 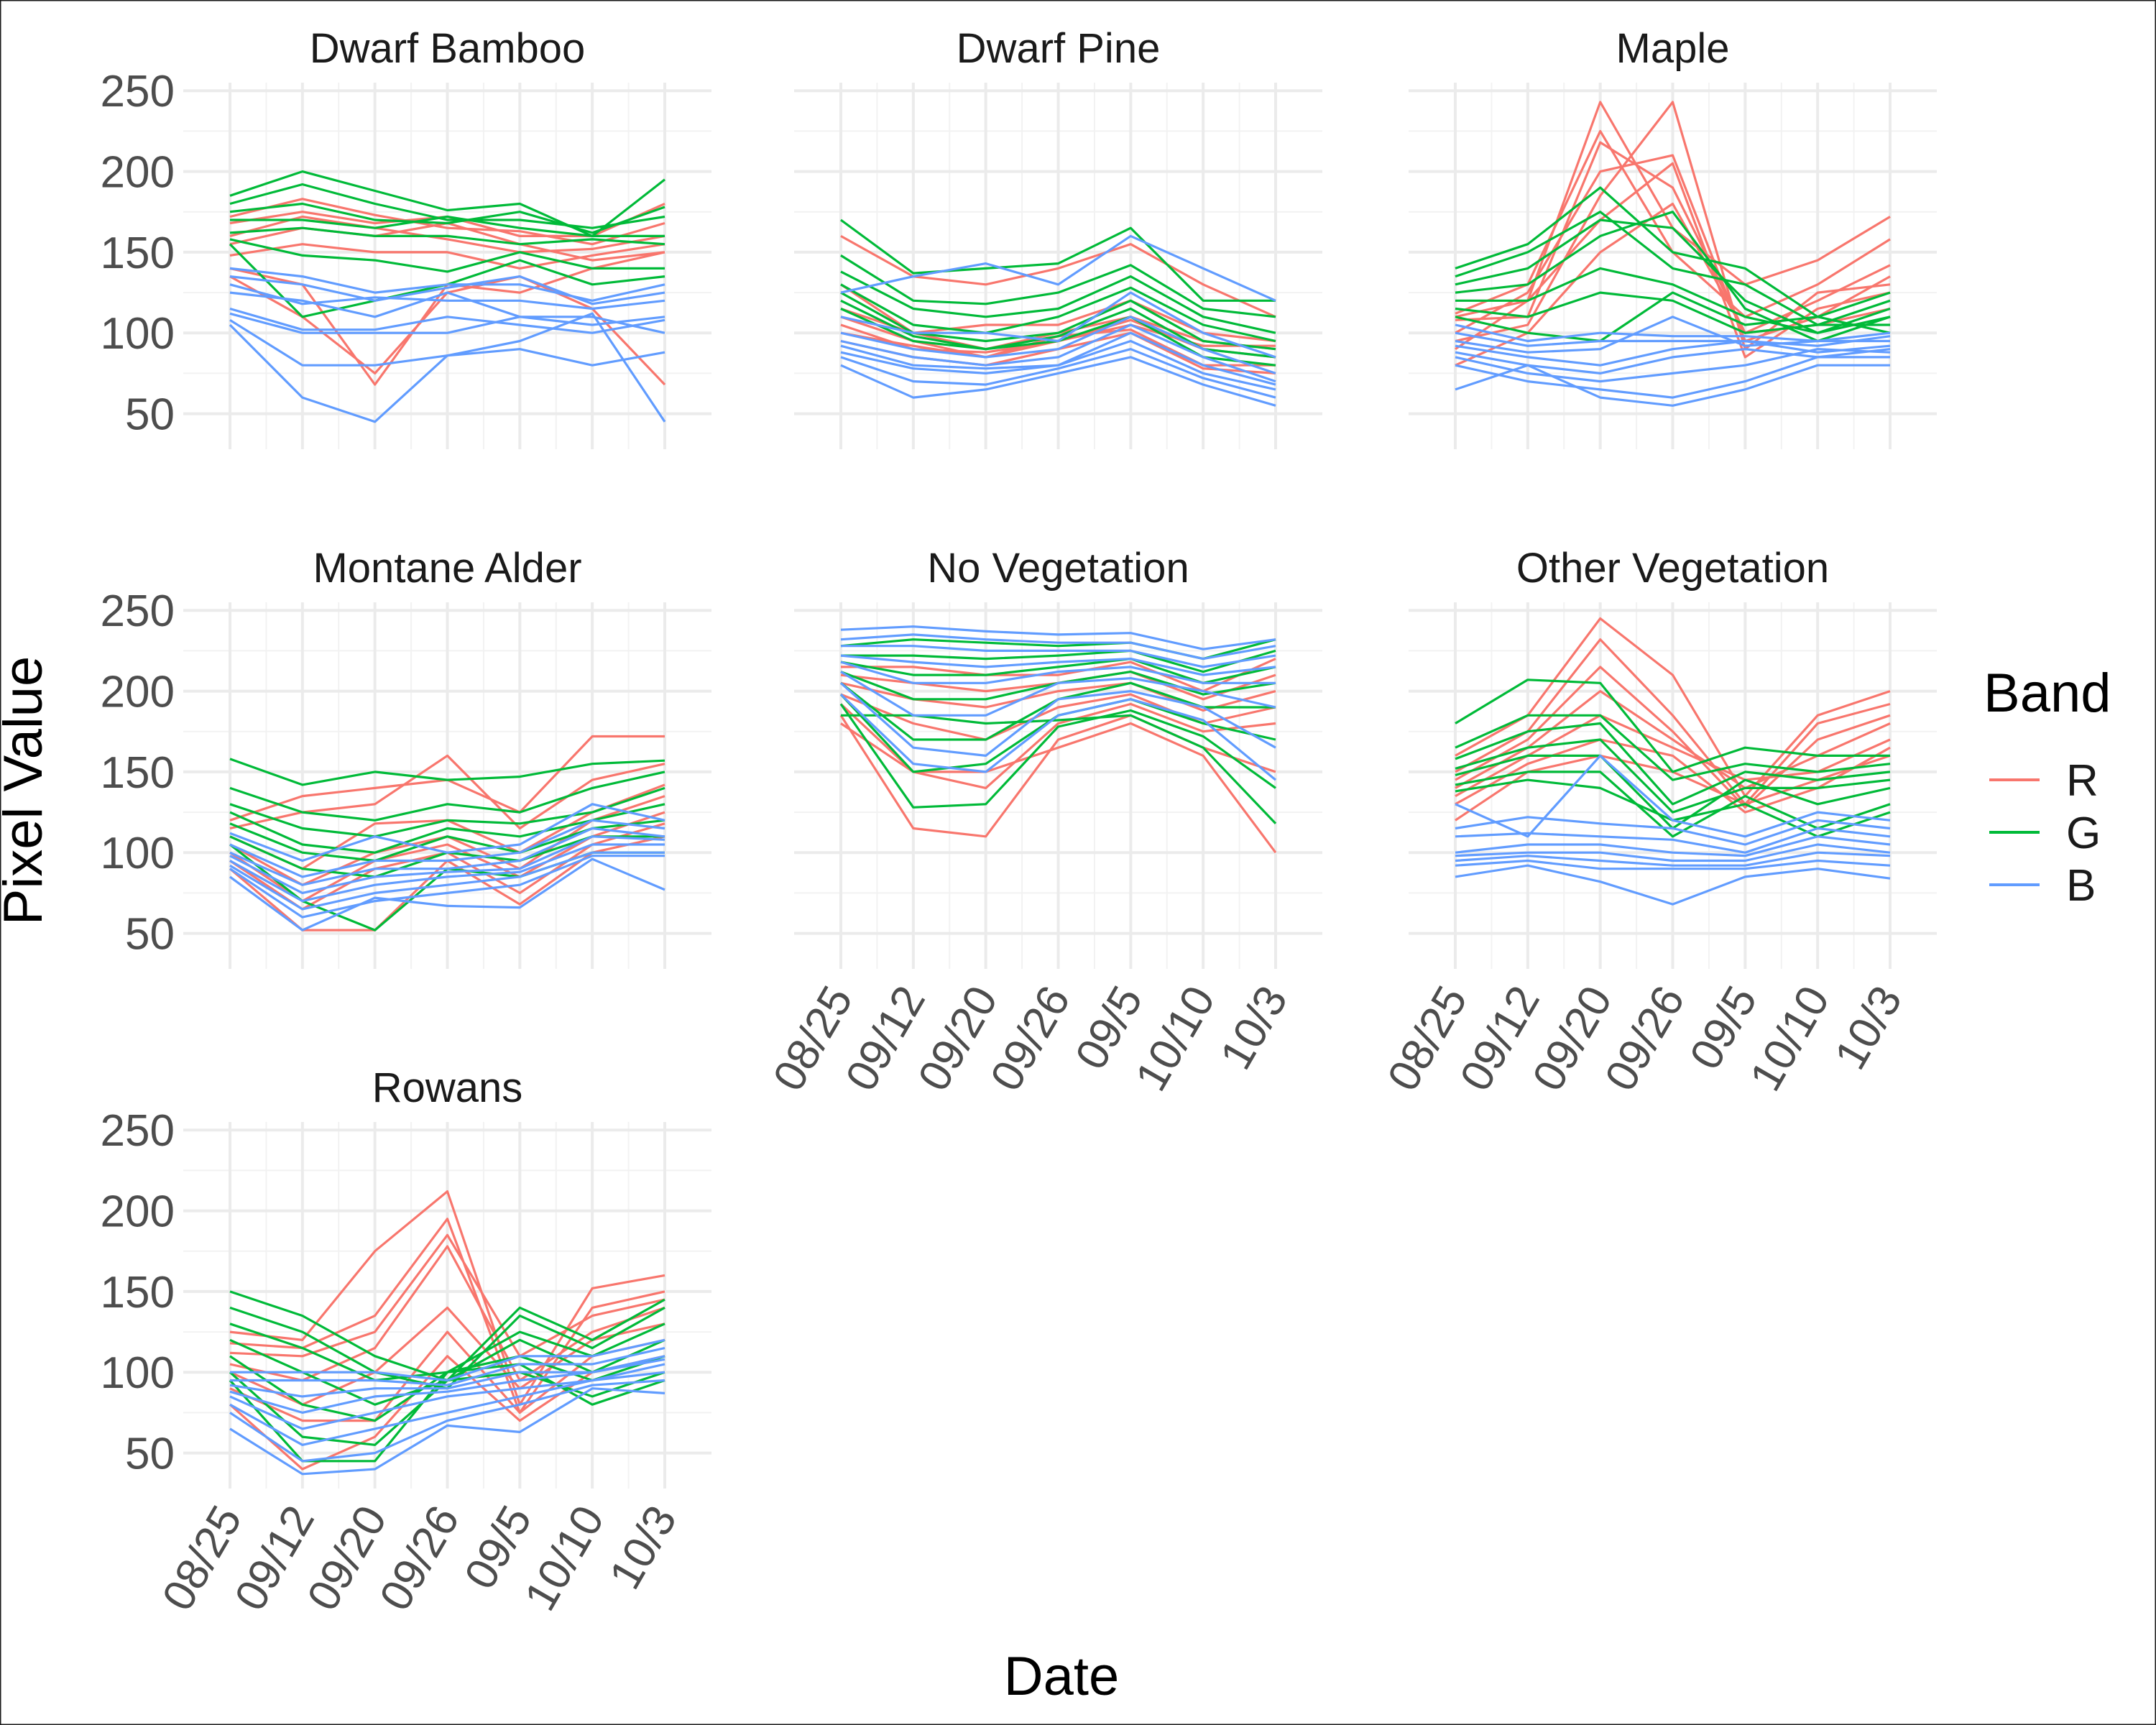 I want to click on facet-panel: Maple, so click(x=1673, y=237).